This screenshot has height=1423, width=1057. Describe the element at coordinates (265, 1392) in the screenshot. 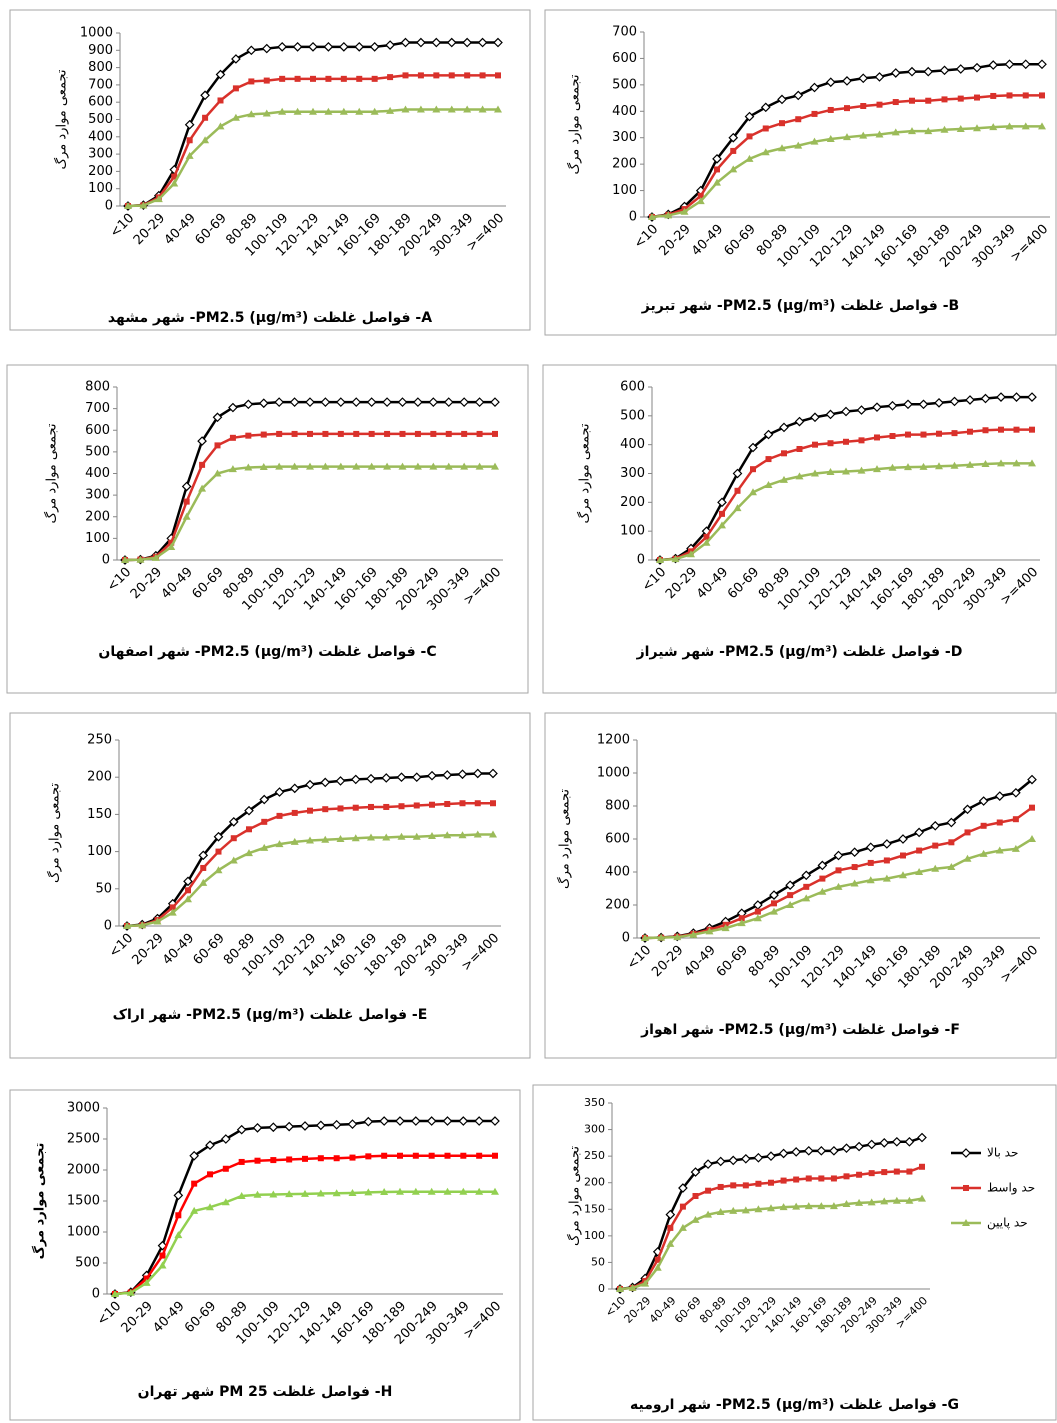

I see `caption: H- فواصل غلظت PM 25 شهر تهران` at that location.